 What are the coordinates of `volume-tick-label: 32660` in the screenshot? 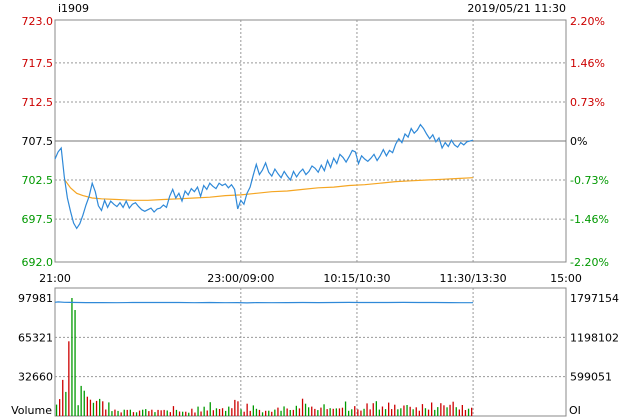 It's located at (35, 377).